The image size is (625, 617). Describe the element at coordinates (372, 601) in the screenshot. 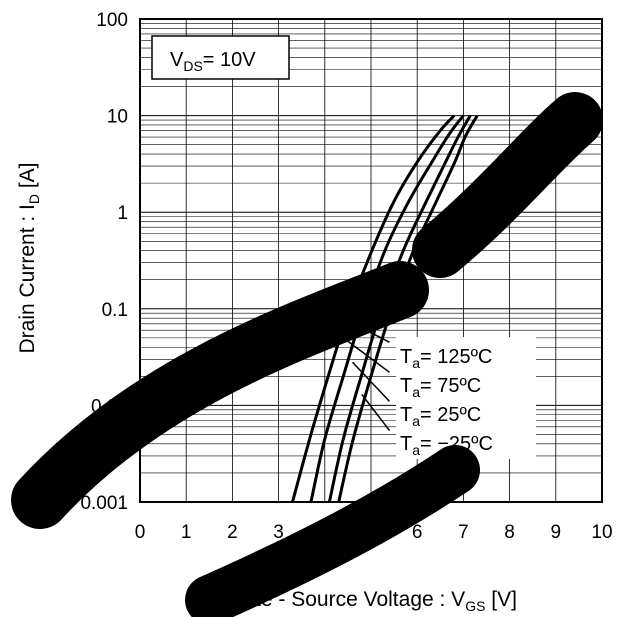

I see `x-axis-label: Gate - Source Voltage : VGS [V]` at that location.